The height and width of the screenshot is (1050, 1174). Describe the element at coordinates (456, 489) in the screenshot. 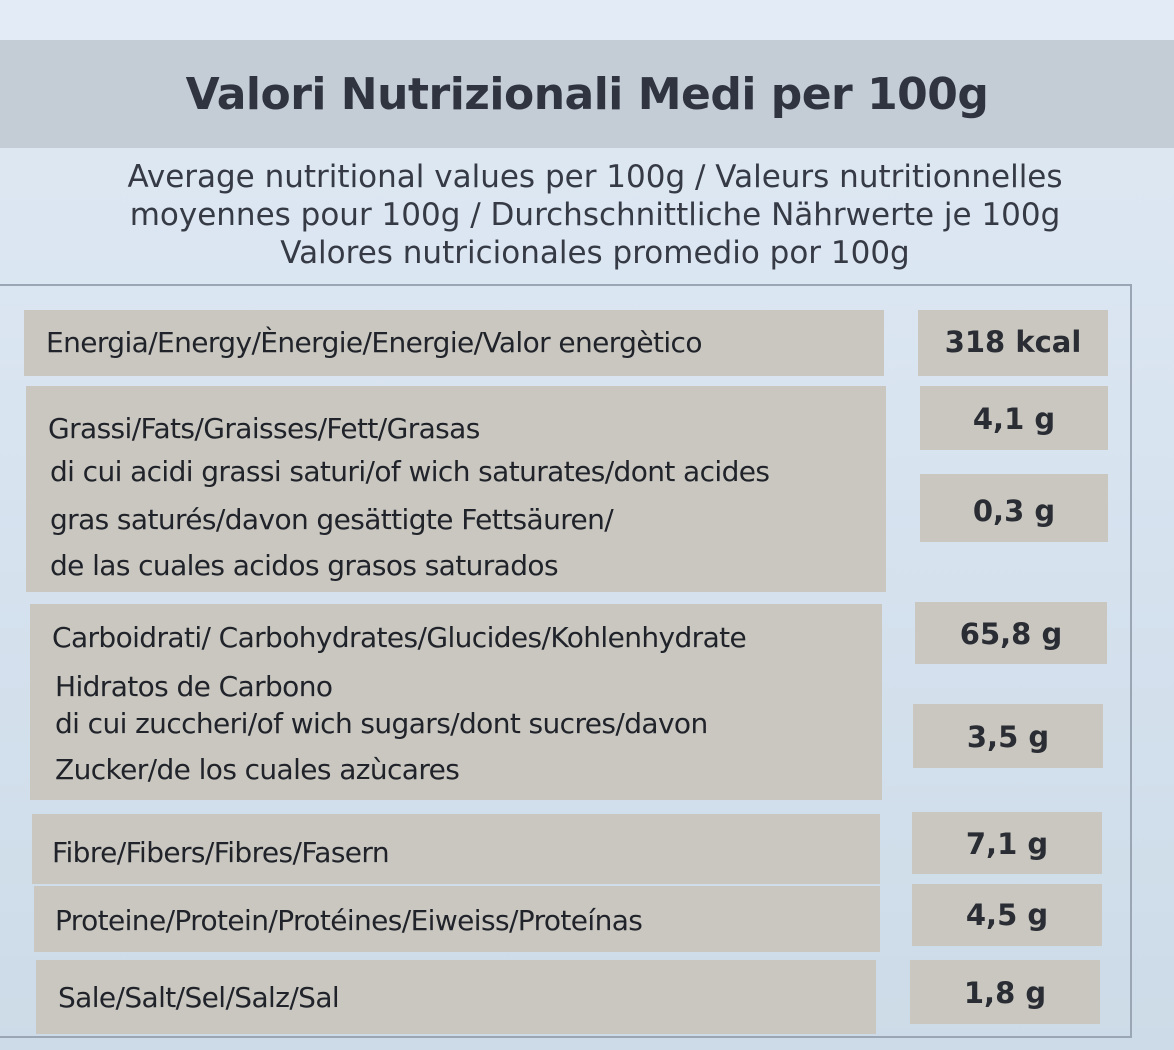

I see `fats-label-cell` at that location.